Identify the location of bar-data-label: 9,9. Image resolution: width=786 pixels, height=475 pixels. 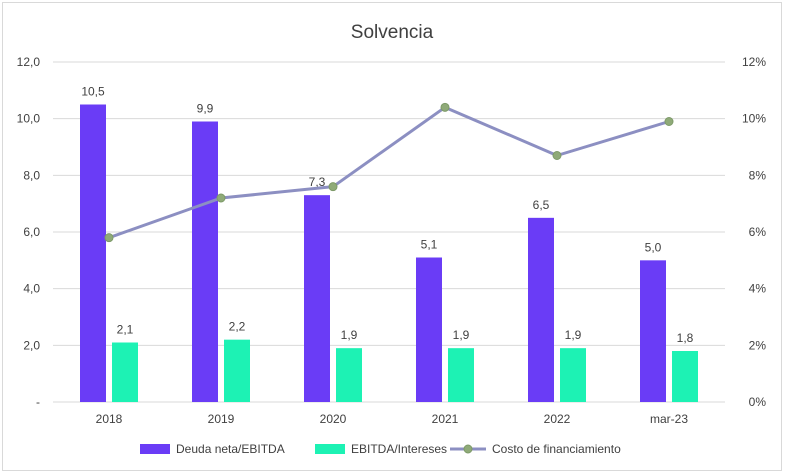
(205, 109).